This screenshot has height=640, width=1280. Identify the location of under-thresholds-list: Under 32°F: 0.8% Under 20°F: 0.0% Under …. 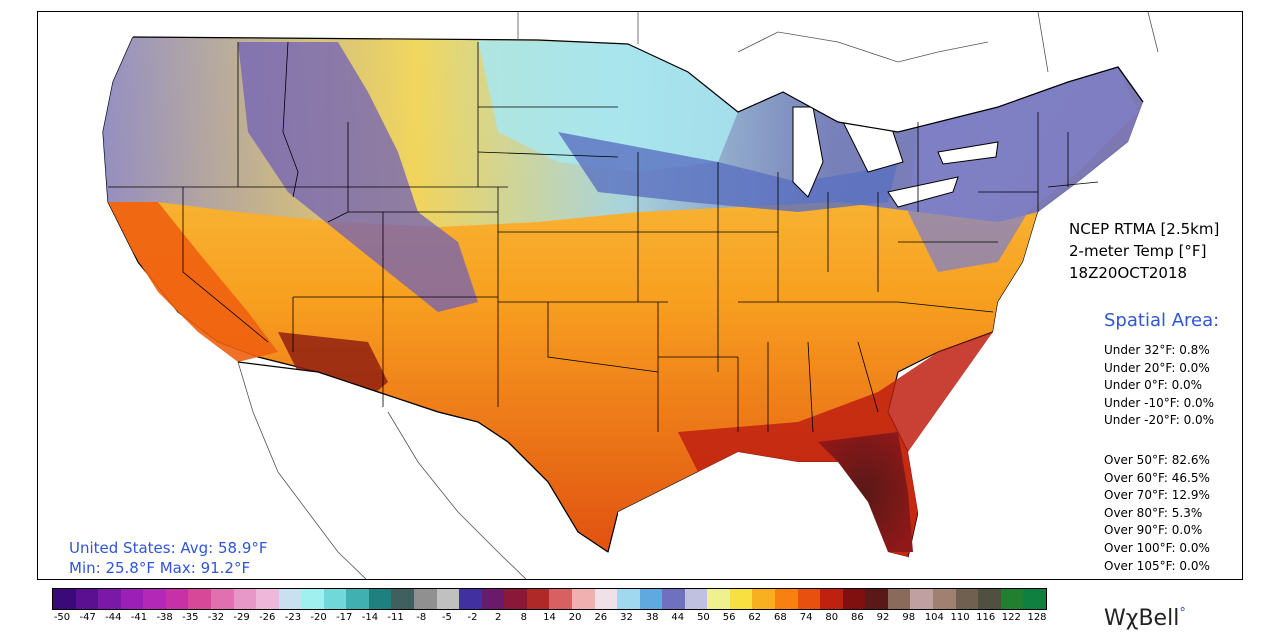
(1159, 386).